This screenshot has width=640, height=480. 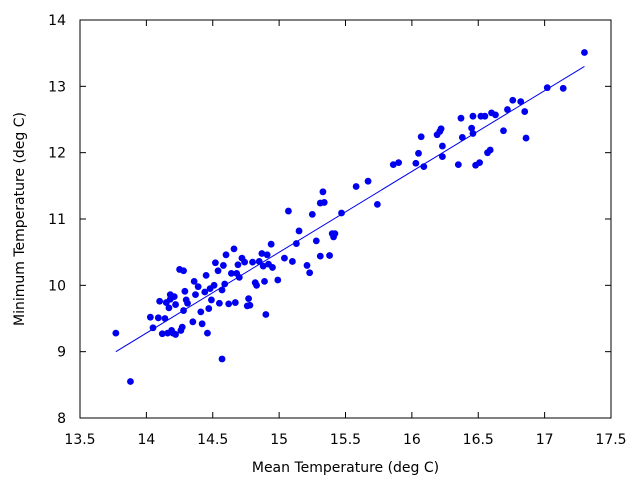 I want to click on x-tick-label: 14.5, so click(x=212, y=440).